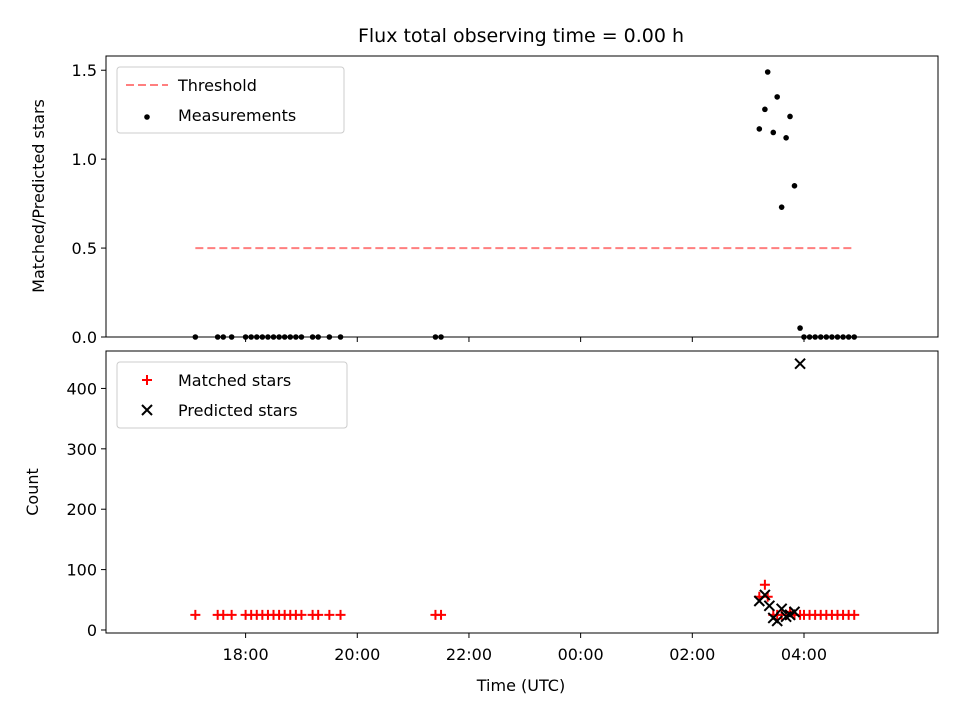  I want to click on bottom-ytick-label: 100, so click(81, 570).